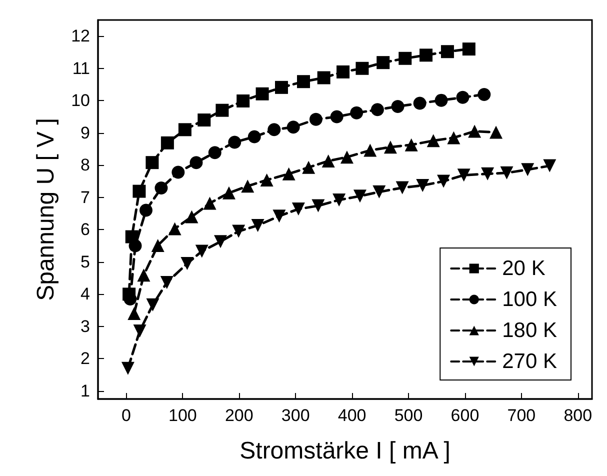 The height and width of the screenshot is (476, 607). I want to click on legend-label: 180 K, so click(530, 330).